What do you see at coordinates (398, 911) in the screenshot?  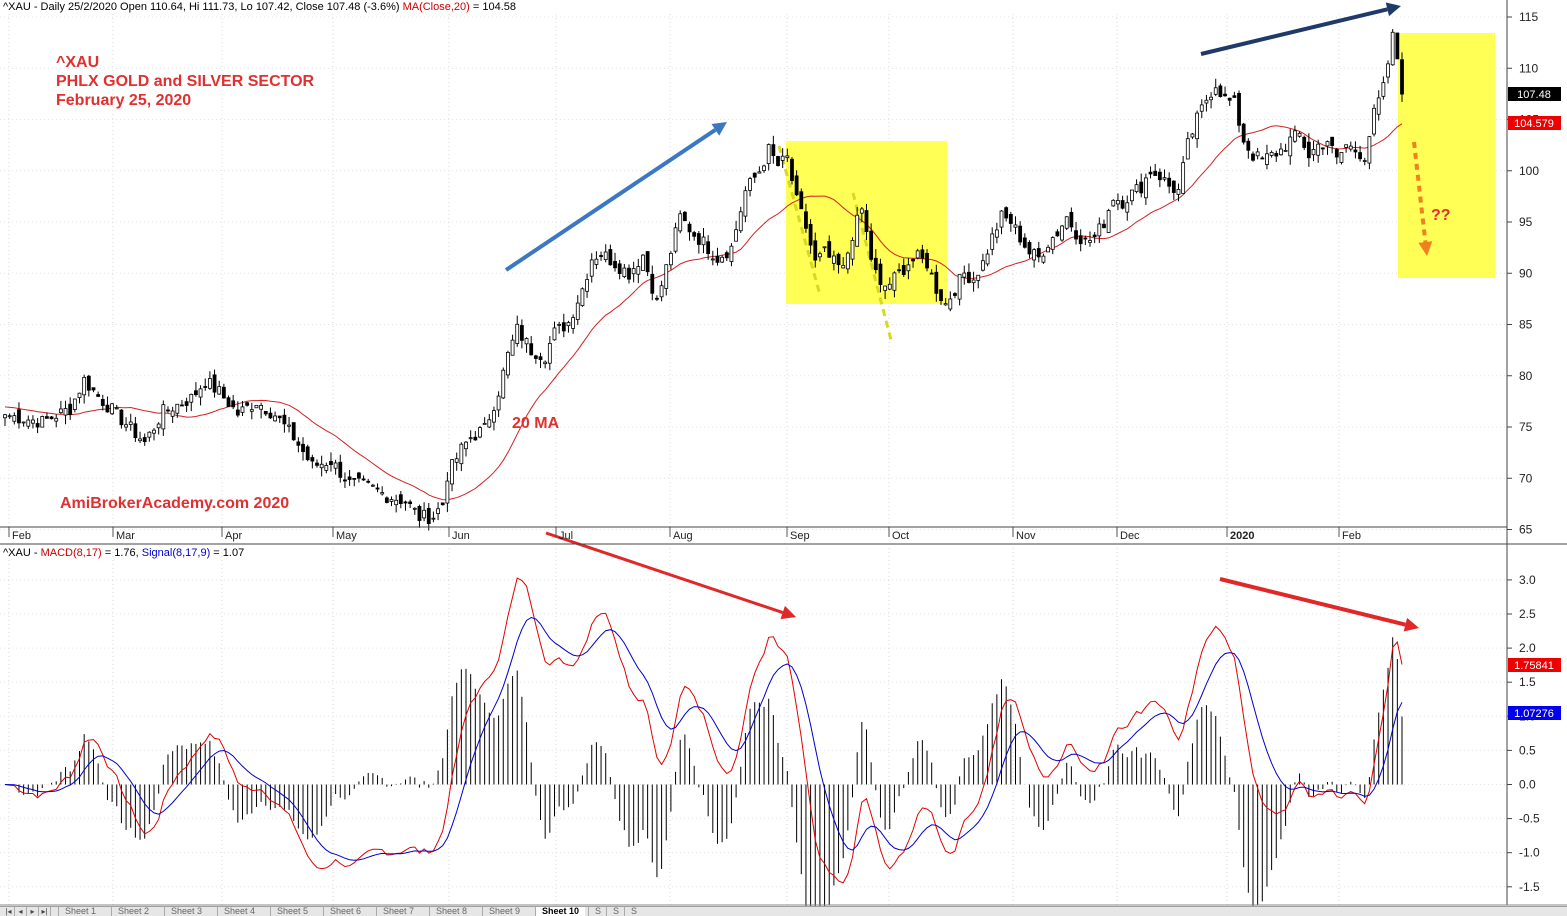 I see `sheet-tab: Sheet 7` at bounding box center [398, 911].